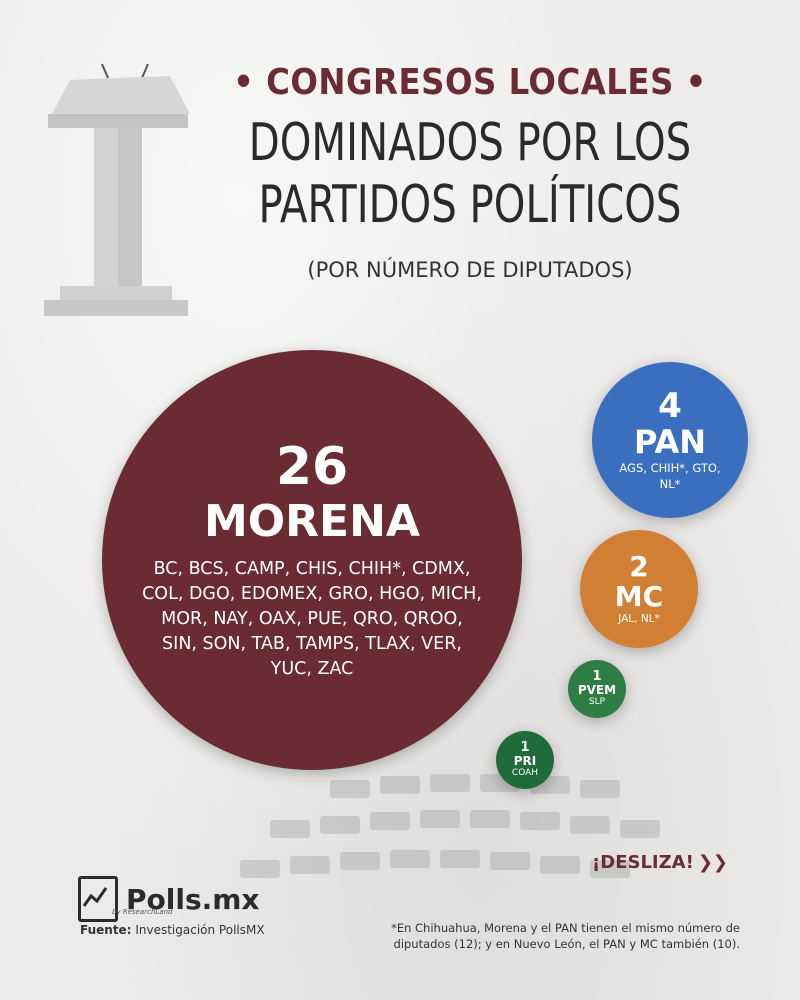 The image size is (800, 1000). What do you see at coordinates (670, 406) in the screenshot?
I see `bubble-value: 4` at bounding box center [670, 406].